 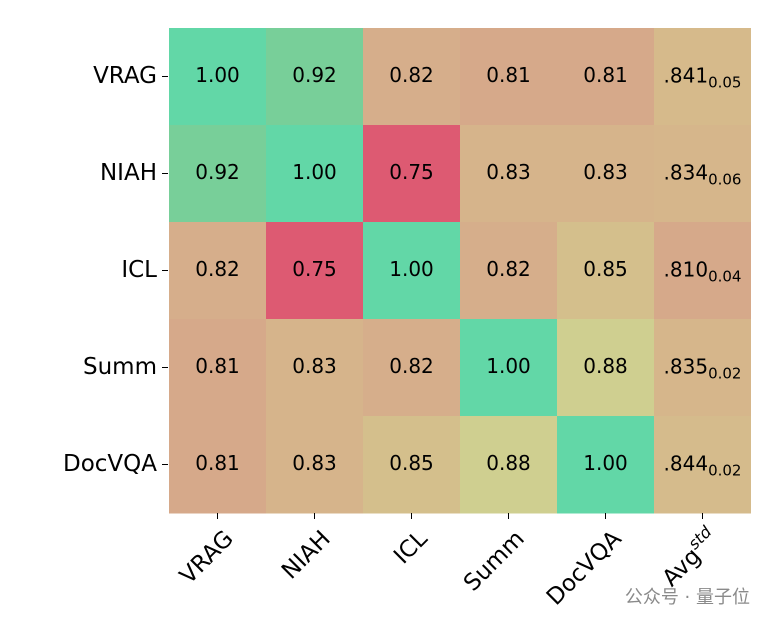 I want to click on avg-value: .844, so click(x=686, y=463).